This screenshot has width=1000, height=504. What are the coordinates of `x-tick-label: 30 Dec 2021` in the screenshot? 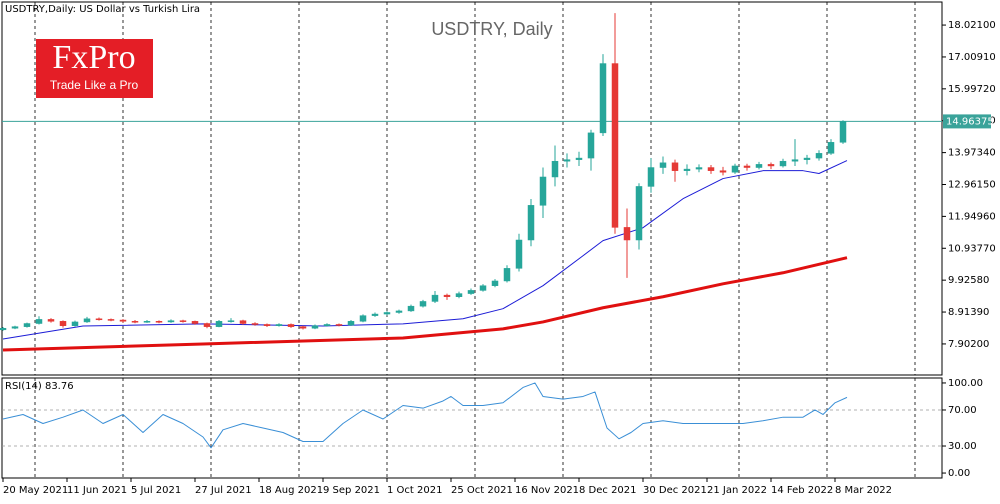 It's located at (675, 490).